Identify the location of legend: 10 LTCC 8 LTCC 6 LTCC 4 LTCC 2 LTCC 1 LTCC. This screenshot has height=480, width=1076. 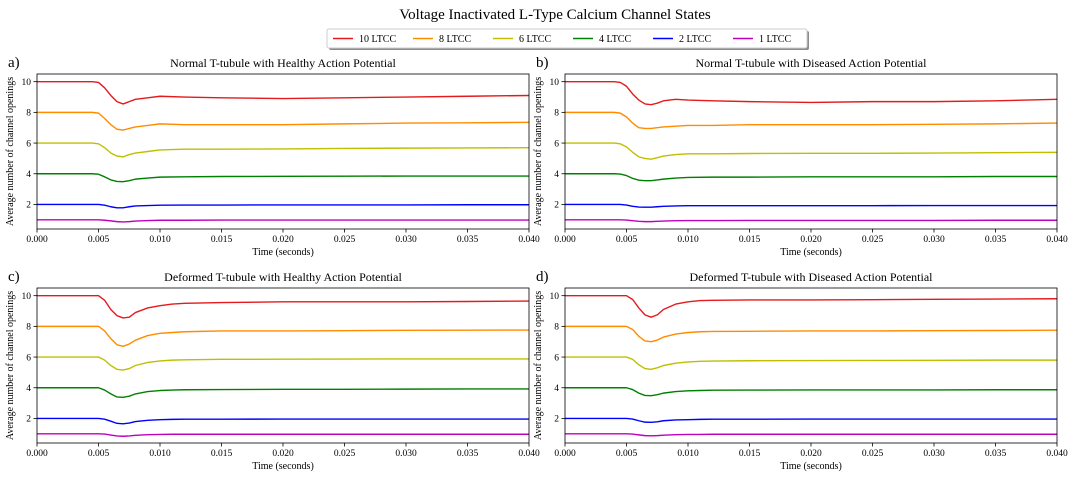
(567, 39).